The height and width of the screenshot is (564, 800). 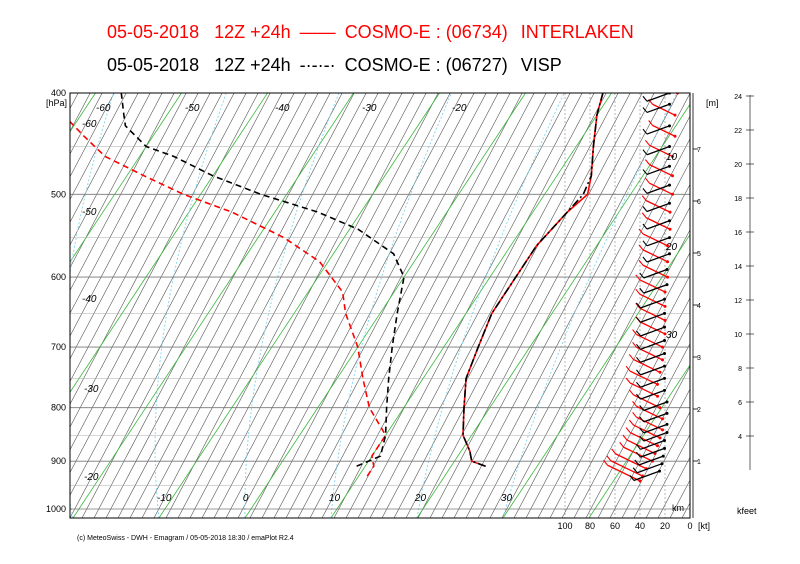 What do you see at coordinates (91, 389) in the screenshot?
I see `isotherm-label: -30` at bounding box center [91, 389].